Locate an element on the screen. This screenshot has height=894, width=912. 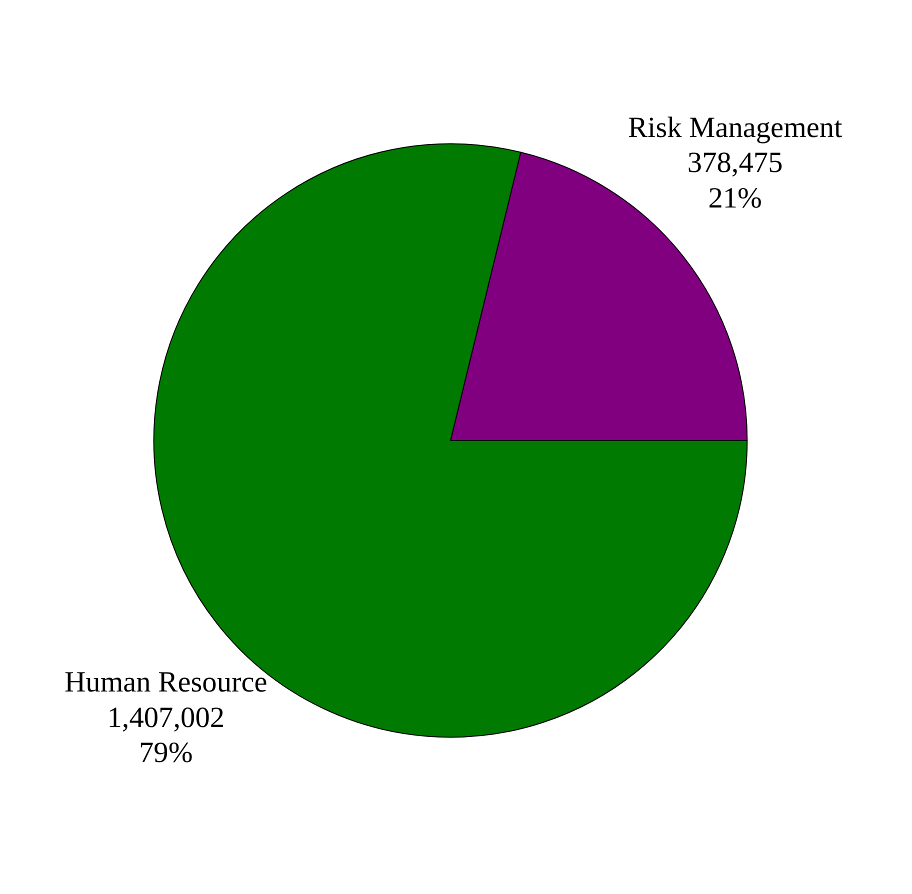
slice-label: Human Resource is located at coordinates (166, 682).